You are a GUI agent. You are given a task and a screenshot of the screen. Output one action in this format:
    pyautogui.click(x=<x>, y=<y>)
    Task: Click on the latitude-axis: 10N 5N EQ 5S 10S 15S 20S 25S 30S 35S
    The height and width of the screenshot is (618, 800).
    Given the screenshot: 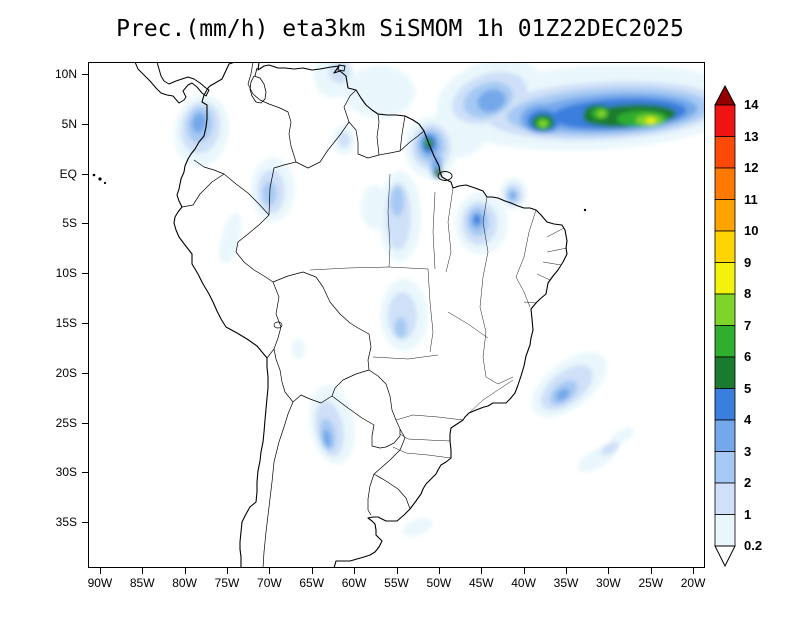 What is the action you would take?
    pyautogui.click(x=44, y=315)
    